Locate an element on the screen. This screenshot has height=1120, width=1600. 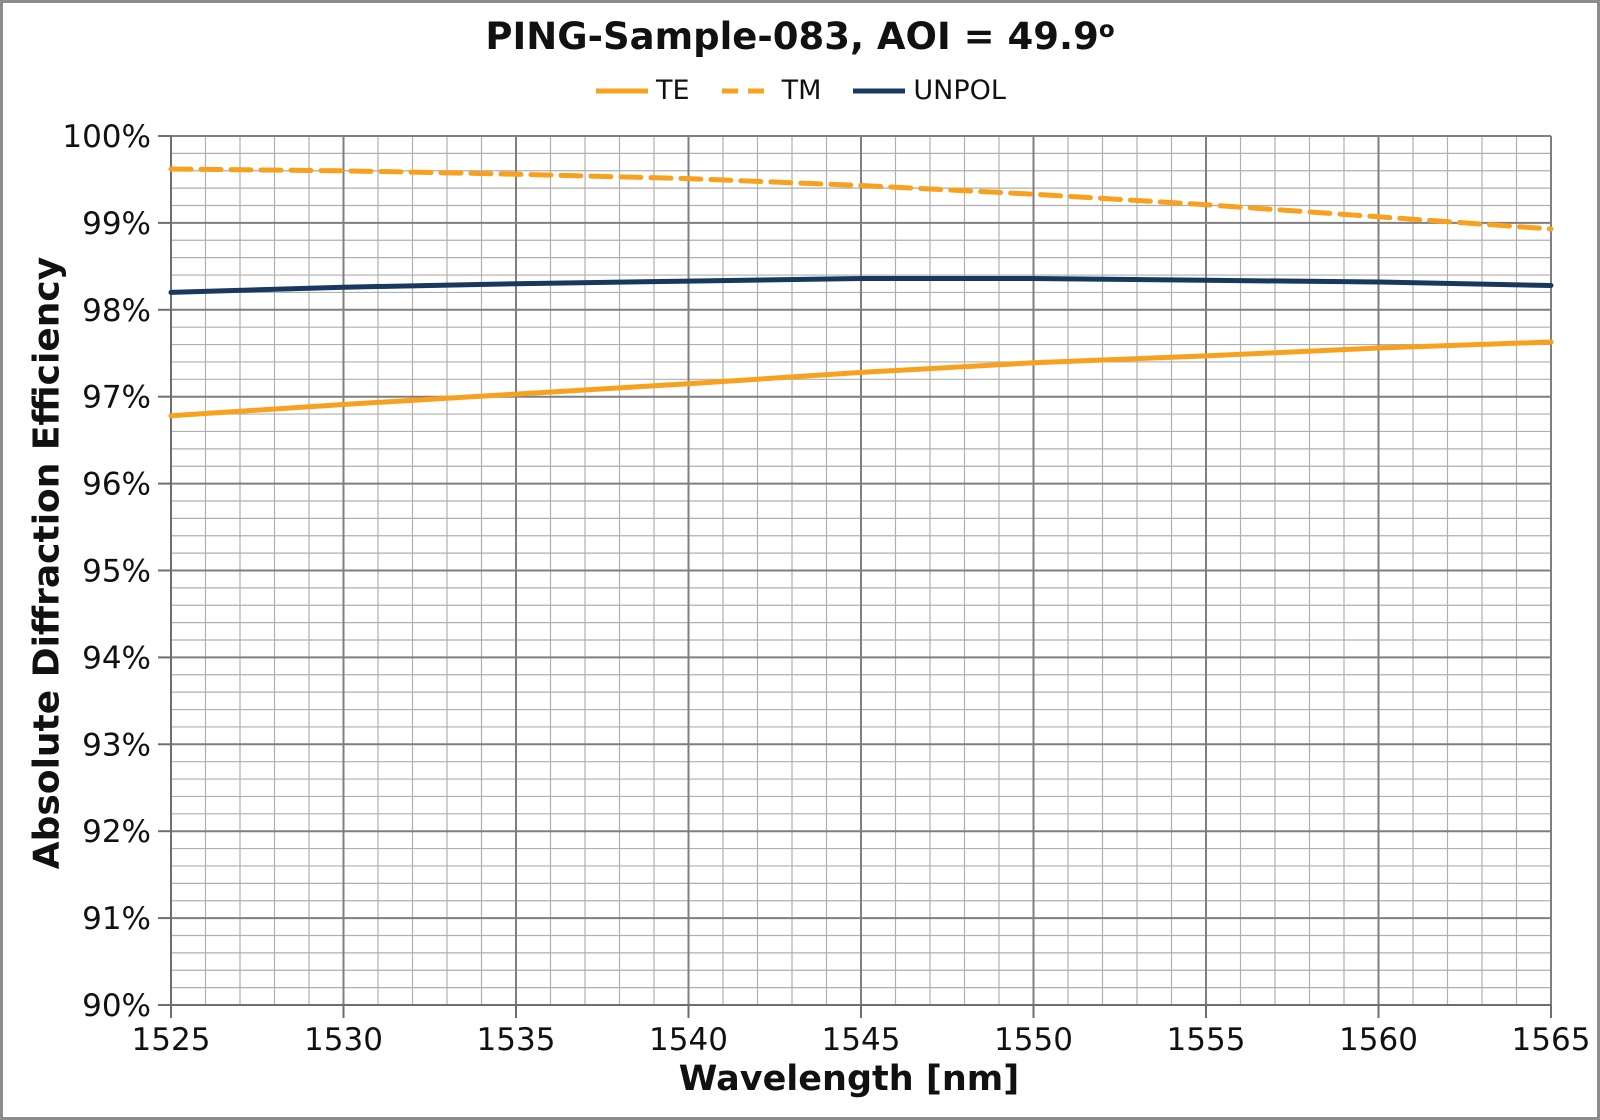
series-line-tm is located at coordinates (861, 199).